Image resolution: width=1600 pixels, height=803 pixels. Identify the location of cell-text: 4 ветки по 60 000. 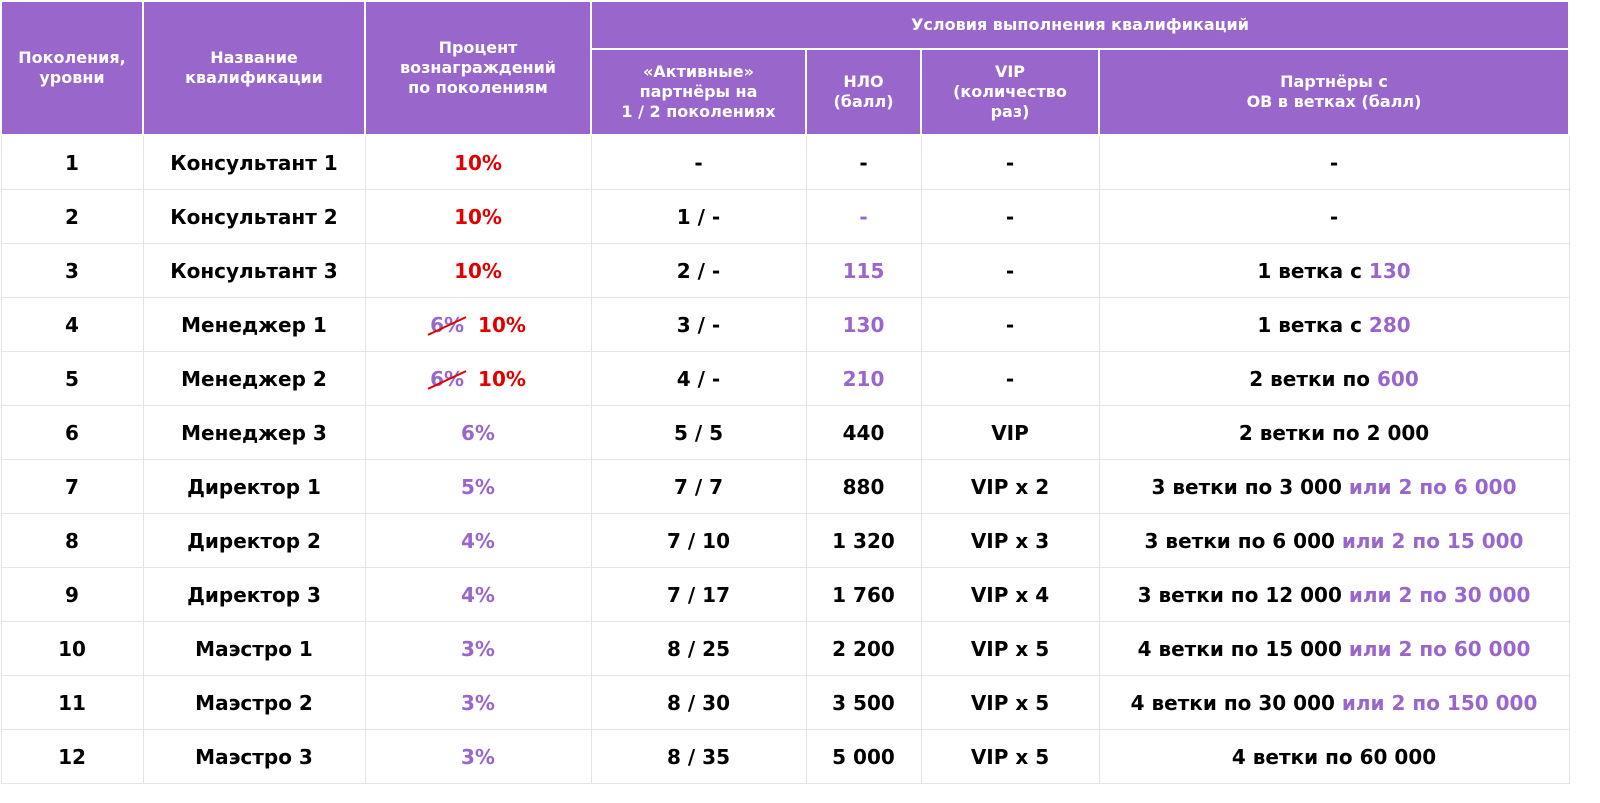
(1334, 756).